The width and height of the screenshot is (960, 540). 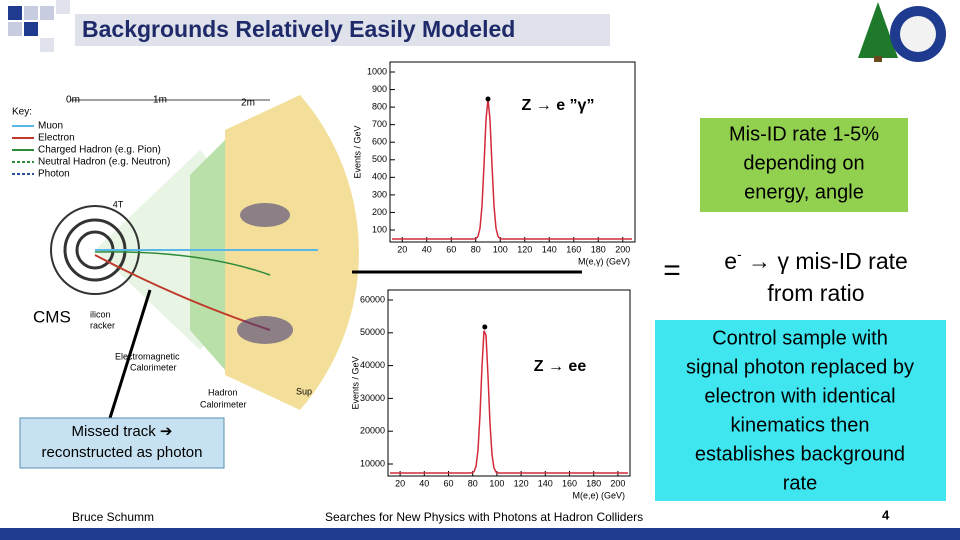 What do you see at coordinates (379, 89) in the screenshot?
I see `y-tick-label: 900` at bounding box center [379, 89].